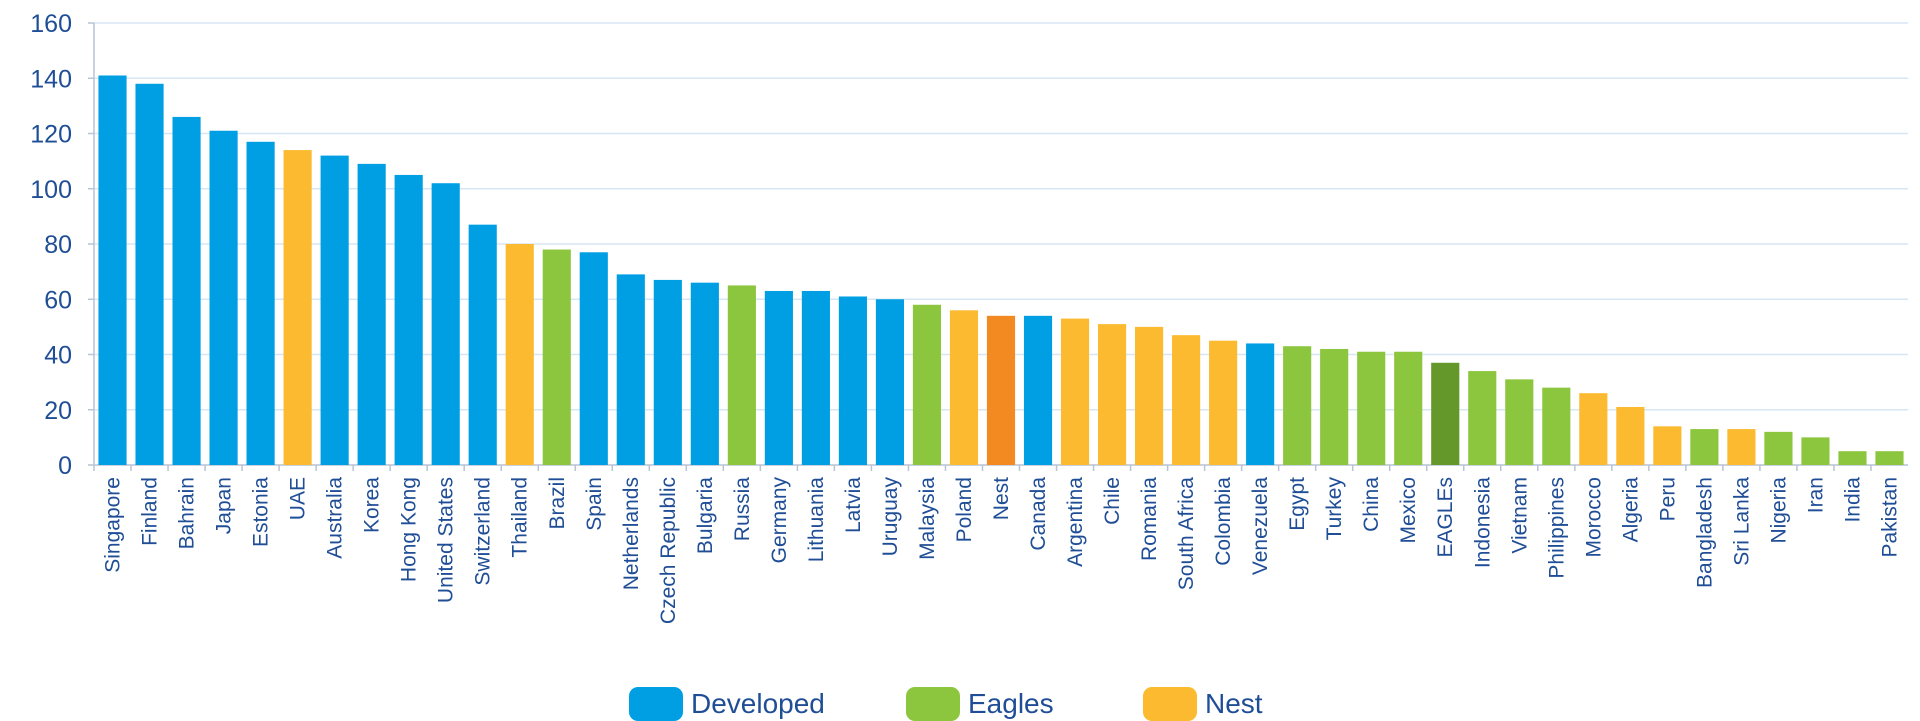  What do you see at coordinates (1778, 510) in the screenshot?
I see `x-tick-label: Nigeria` at bounding box center [1778, 510].